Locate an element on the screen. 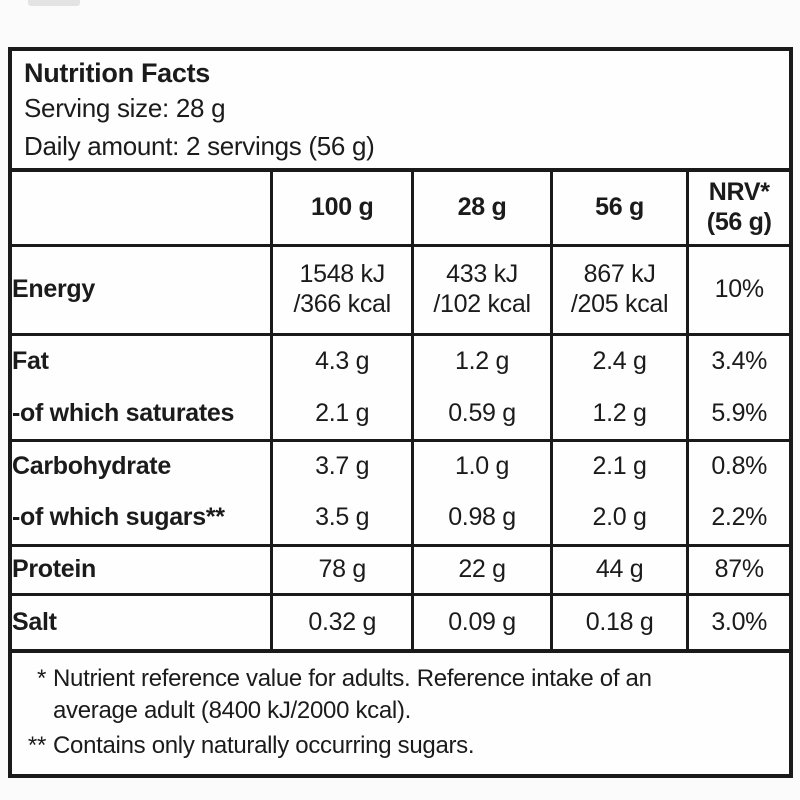 The width and height of the screenshot is (800, 800). column-header-nrv: NRV* (56 g) is located at coordinates (737, 209).